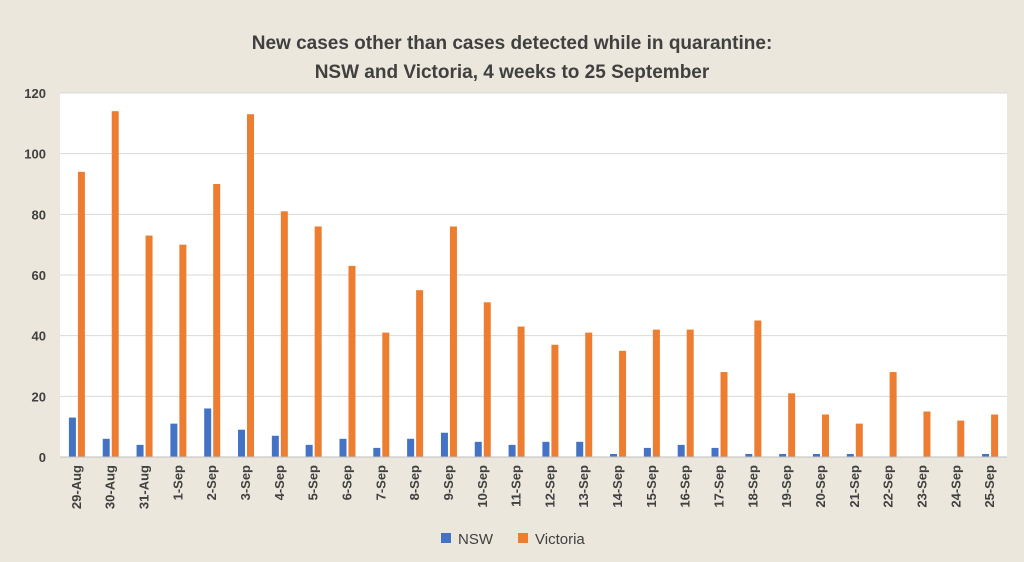  I want to click on x-tick-label: 8-Sep, so click(414, 482).